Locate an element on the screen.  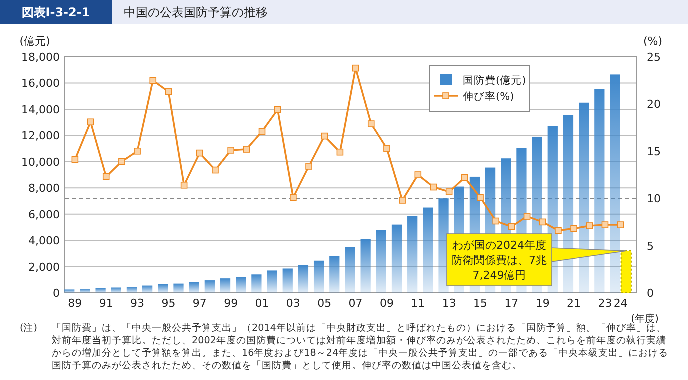
x-tick-label: 89 is located at coordinates (75, 303).